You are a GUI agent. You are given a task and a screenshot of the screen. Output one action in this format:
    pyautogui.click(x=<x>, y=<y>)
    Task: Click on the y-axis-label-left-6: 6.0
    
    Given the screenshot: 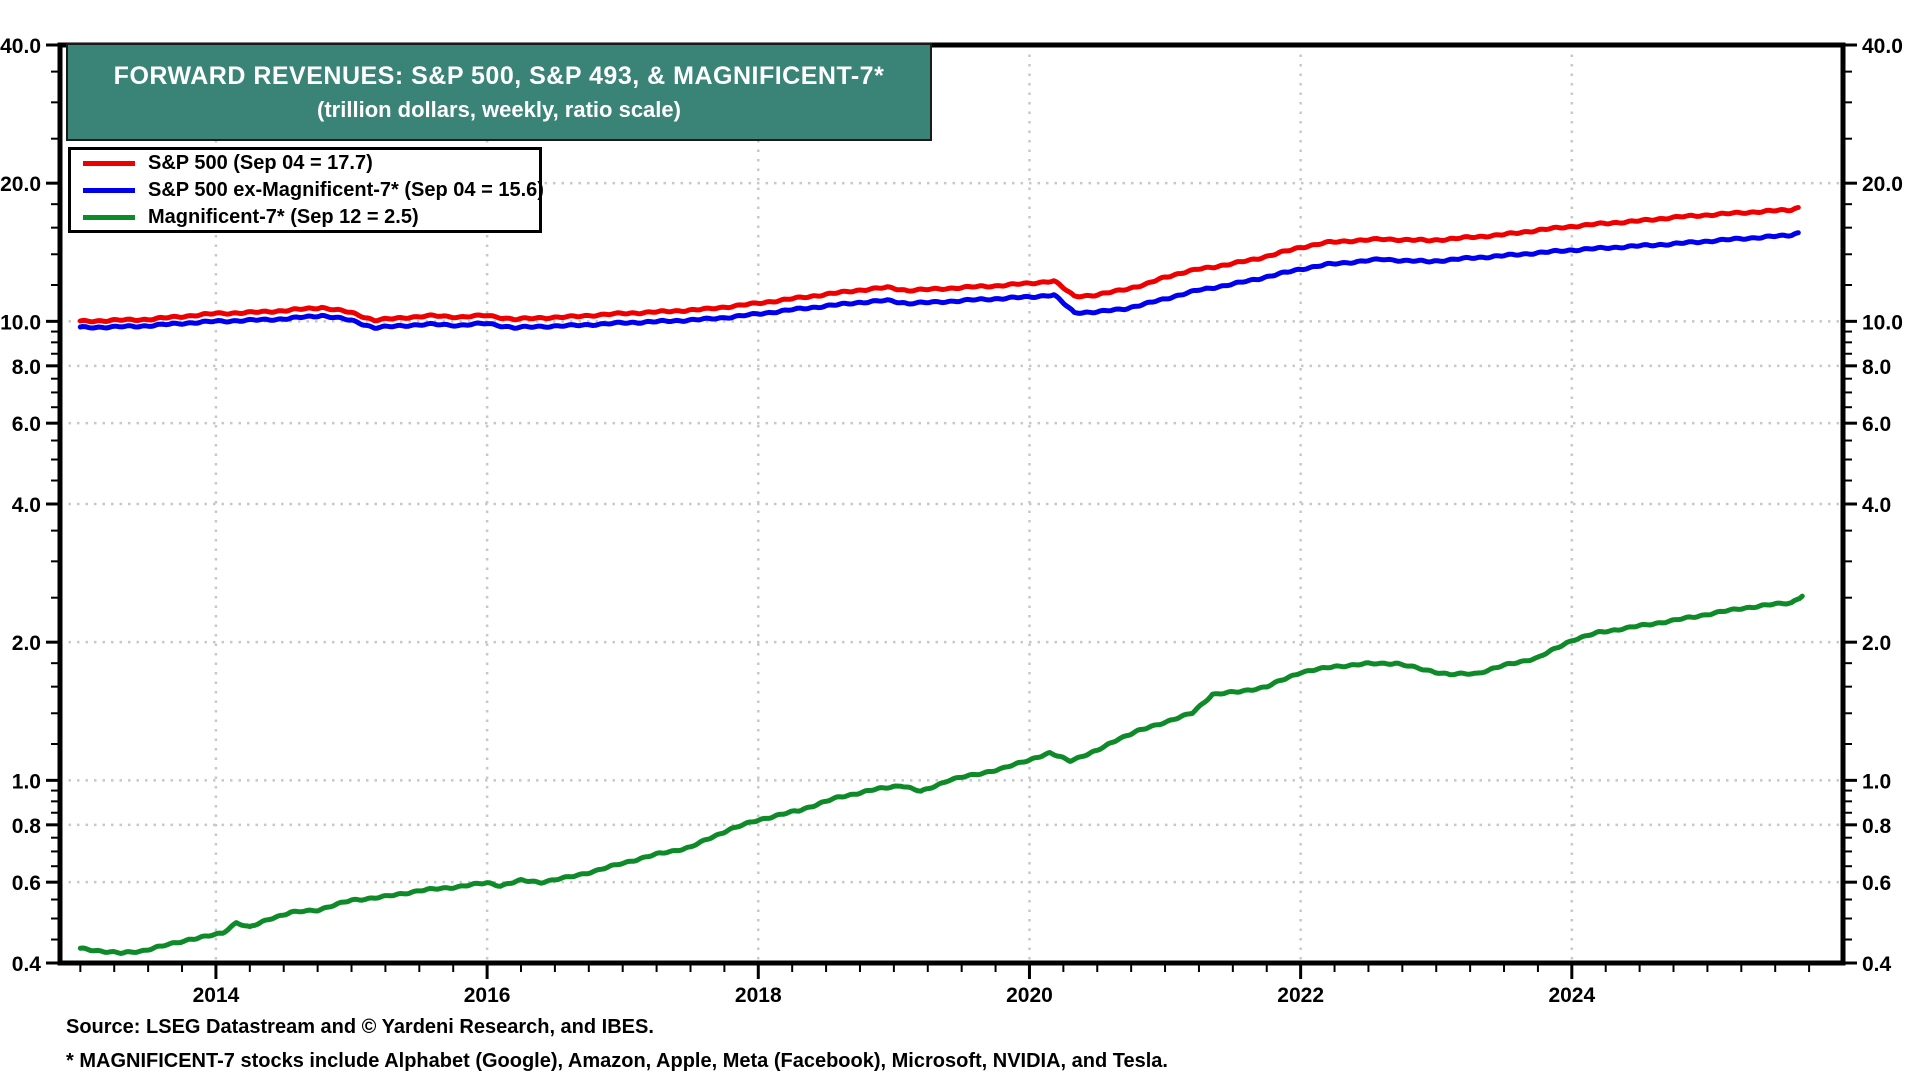 What is the action you would take?
    pyautogui.click(x=26, y=424)
    